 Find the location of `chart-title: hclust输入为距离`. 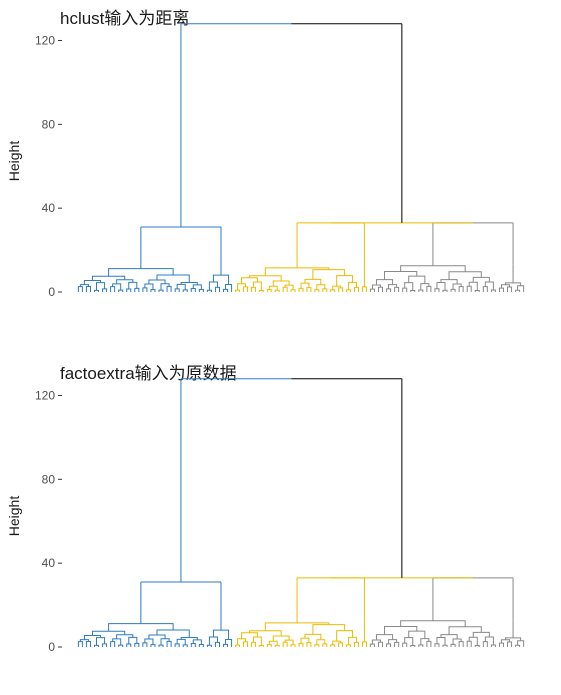

chart-title: hclust输入为距离 is located at coordinates (125, 18).